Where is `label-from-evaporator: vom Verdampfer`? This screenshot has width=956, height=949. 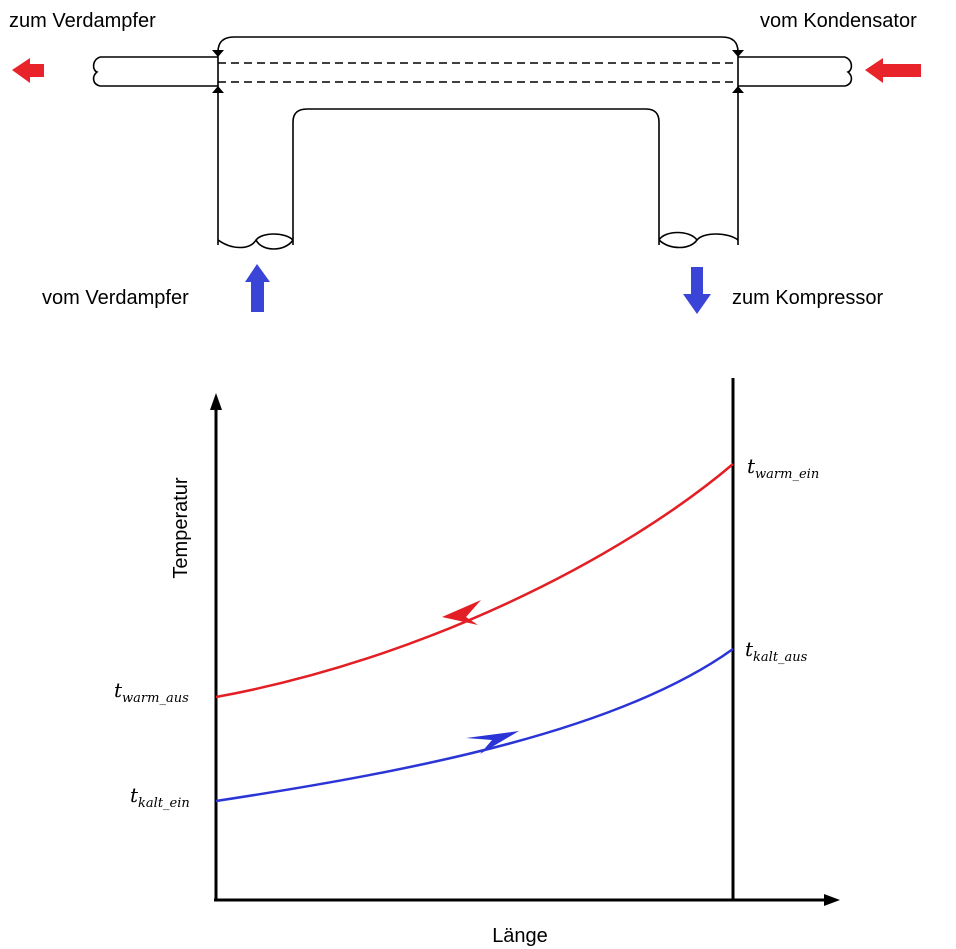 label-from-evaporator: vom Verdampfer is located at coordinates (115, 298).